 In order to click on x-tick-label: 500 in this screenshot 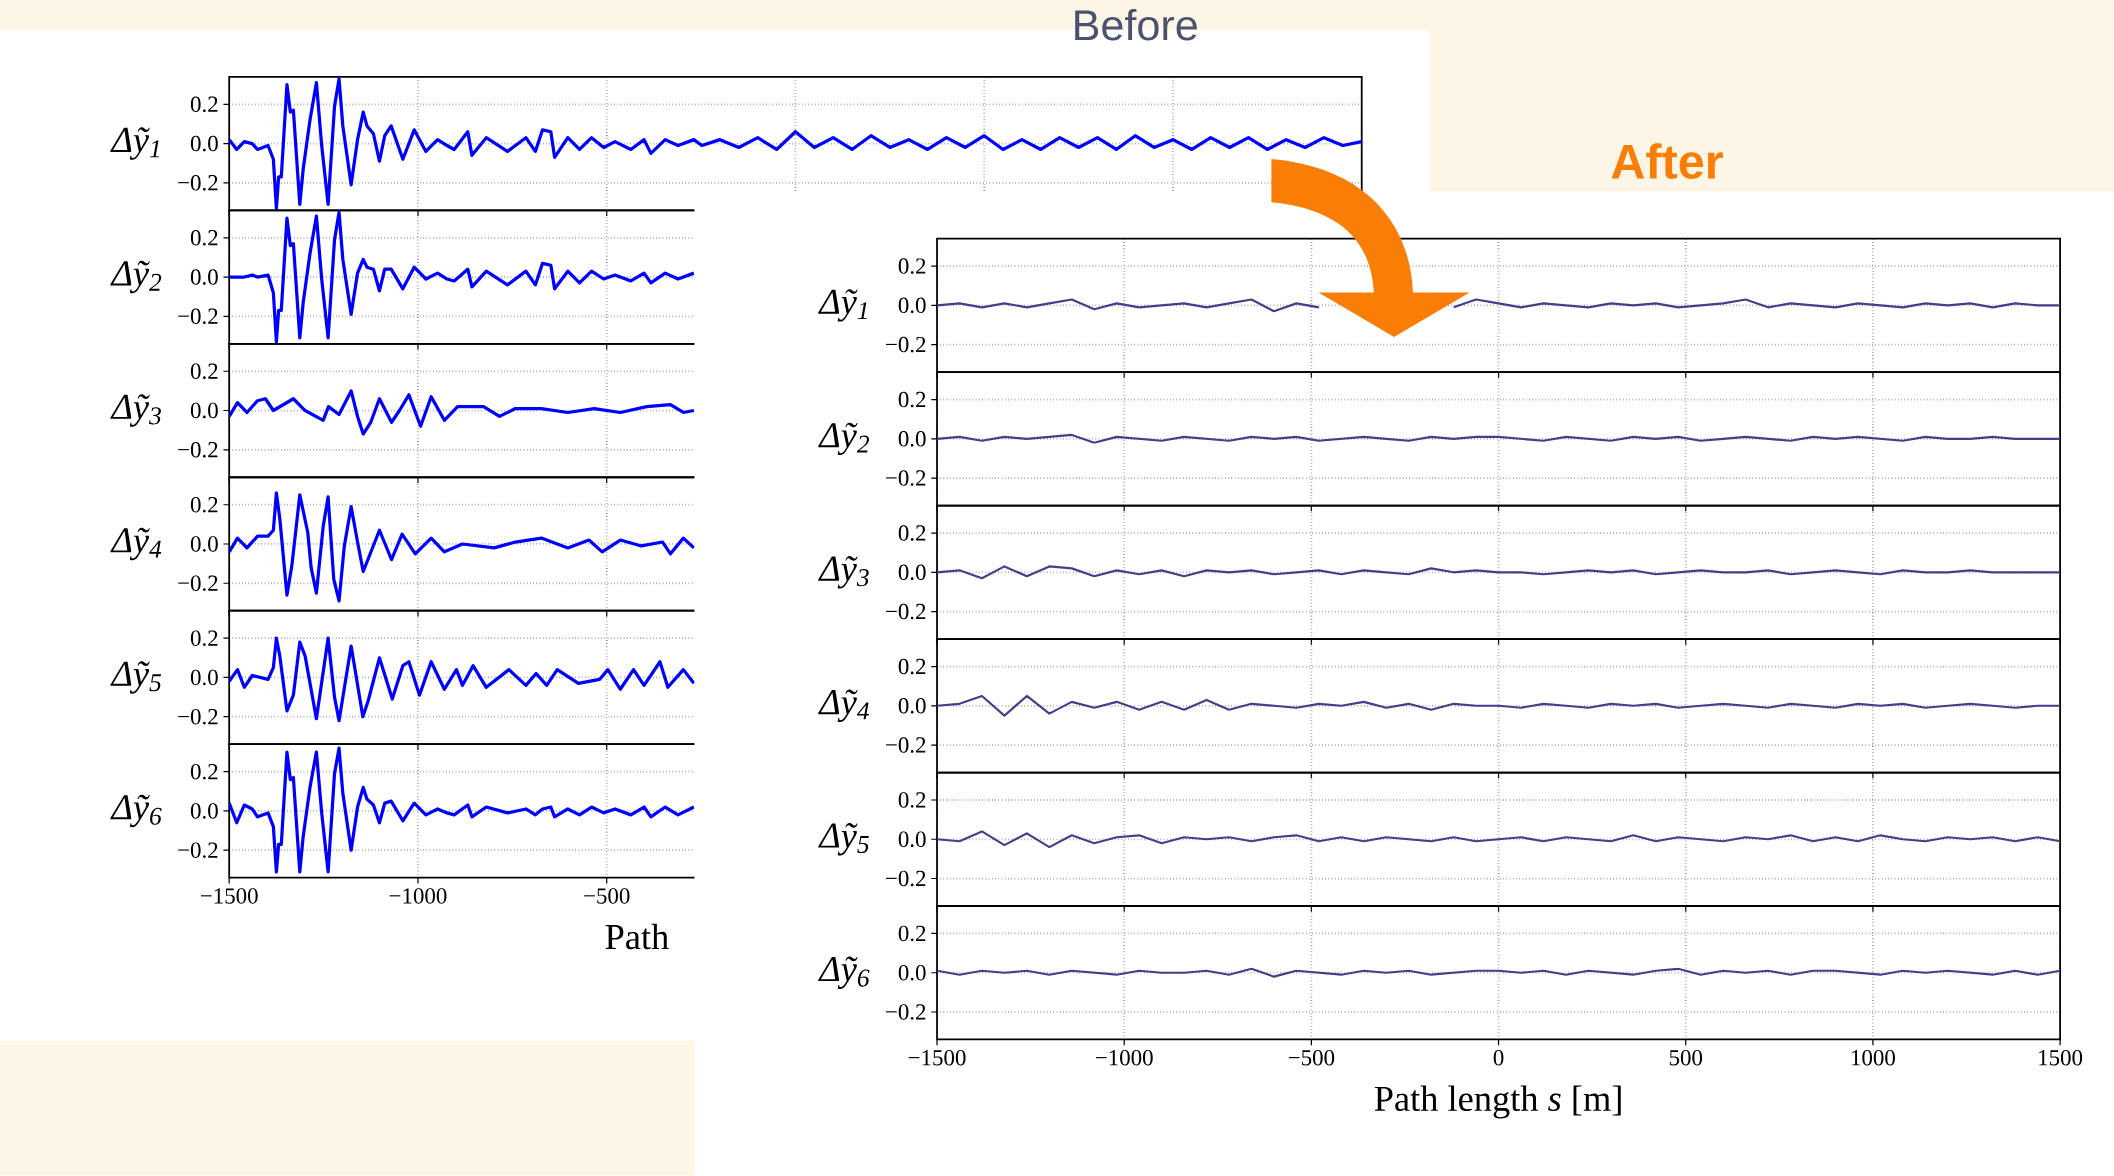, I will do `click(1686, 1058)`.